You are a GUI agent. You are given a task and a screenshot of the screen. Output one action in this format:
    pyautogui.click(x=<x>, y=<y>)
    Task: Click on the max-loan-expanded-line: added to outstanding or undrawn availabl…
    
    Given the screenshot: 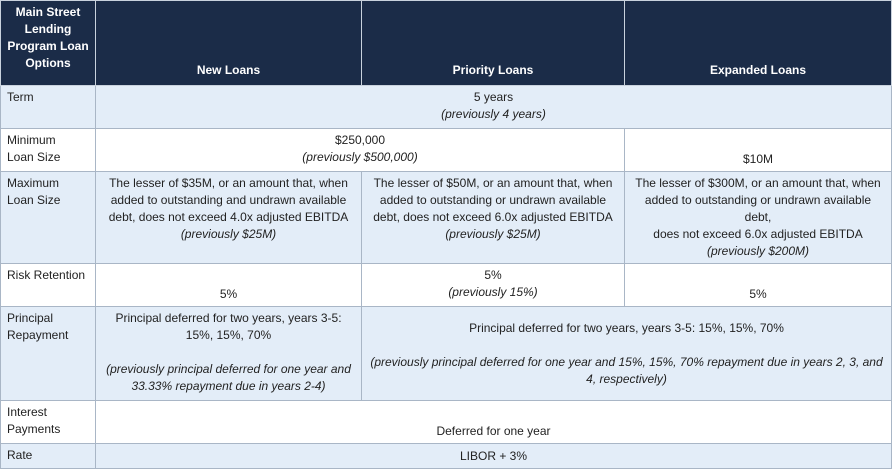 What is the action you would take?
    pyautogui.click(x=758, y=208)
    